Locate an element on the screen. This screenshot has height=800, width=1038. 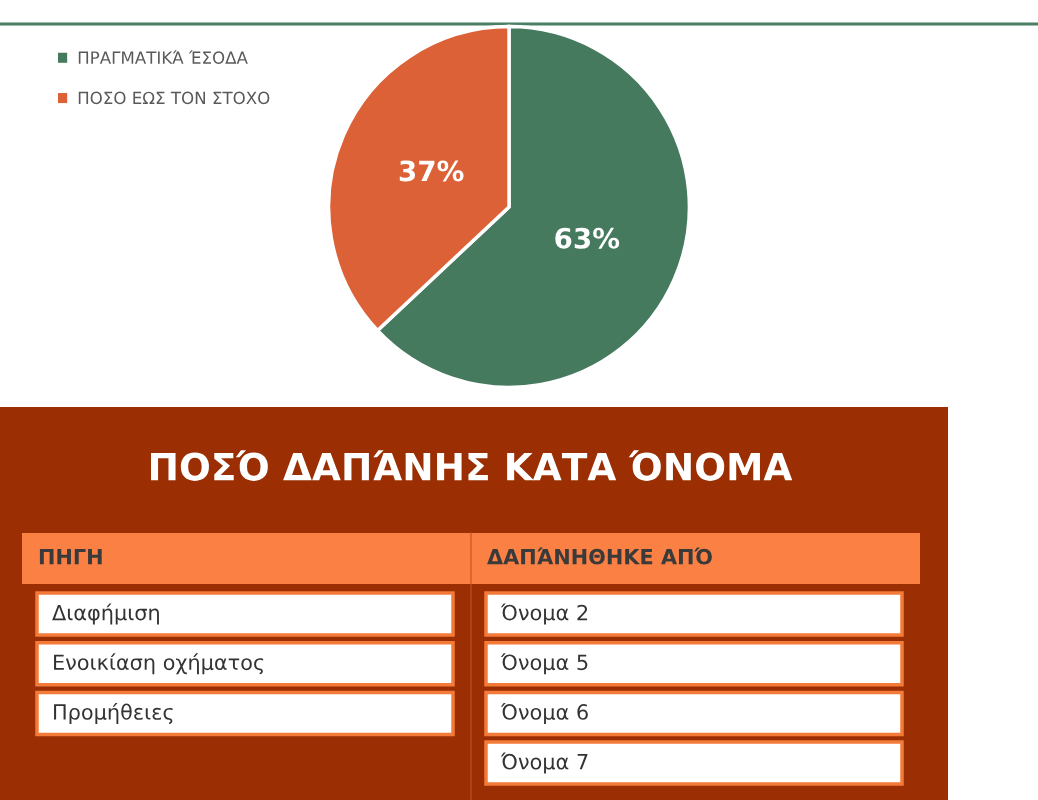
text: Όνομα 7 is located at coordinates (544, 763).